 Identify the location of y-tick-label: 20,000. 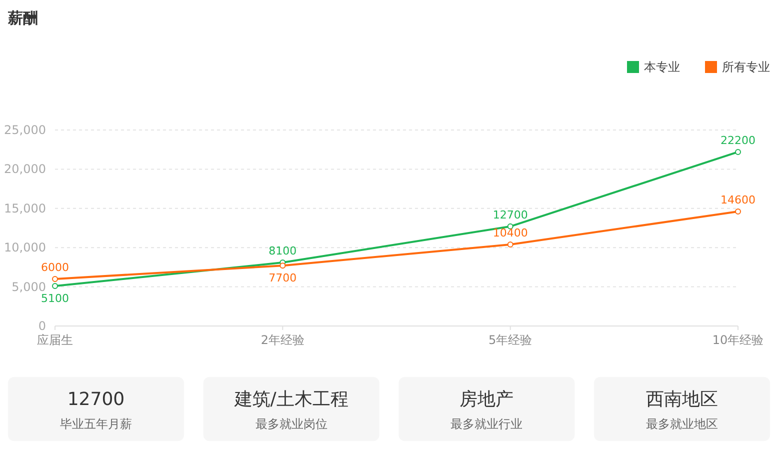
(25, 169).